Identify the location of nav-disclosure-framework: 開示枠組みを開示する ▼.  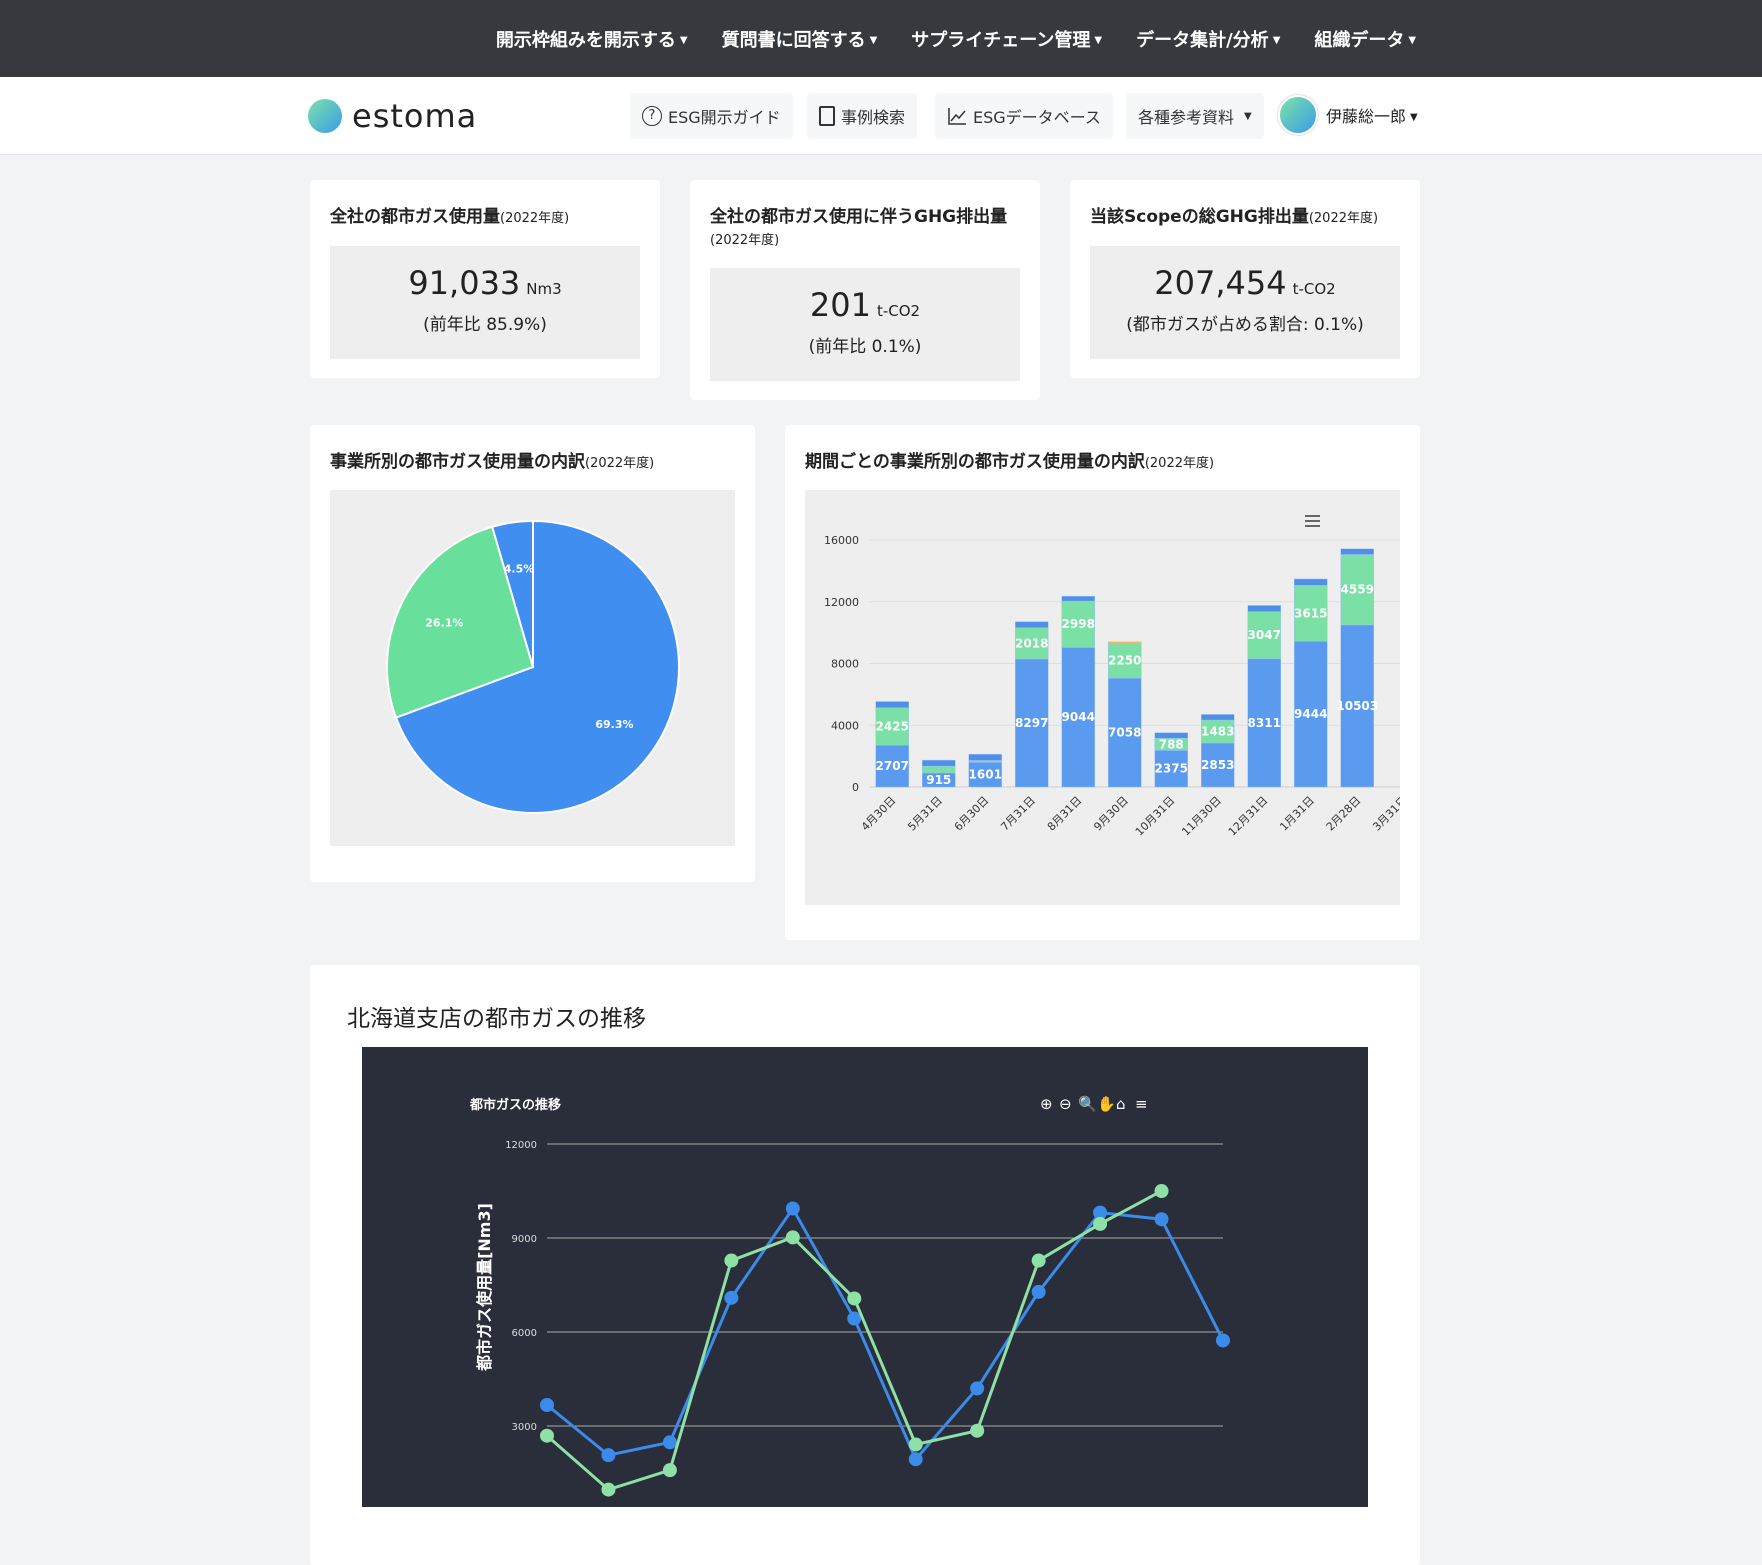
(591, 40).